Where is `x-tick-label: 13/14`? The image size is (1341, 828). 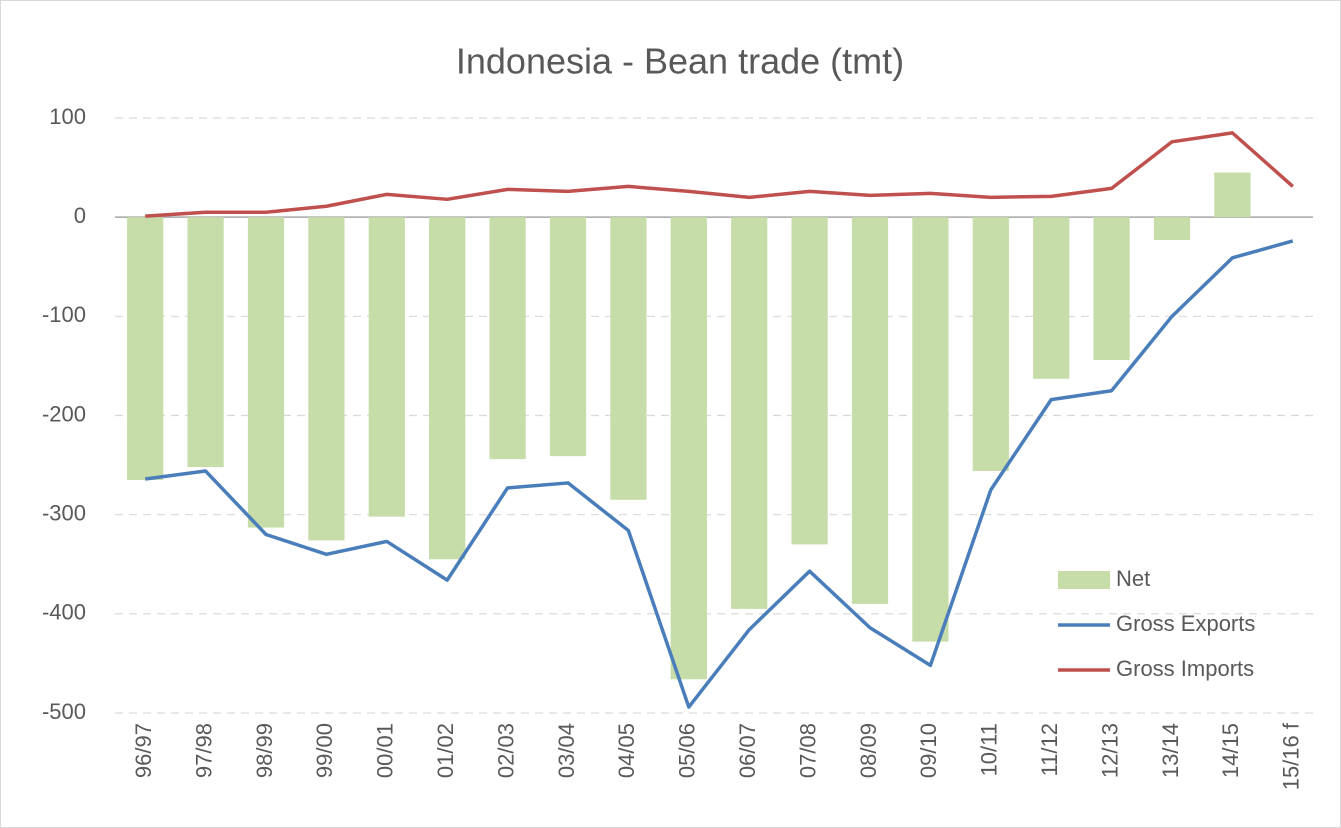
x-tick-label: 13/14 is located at coordinates (1170, 750).